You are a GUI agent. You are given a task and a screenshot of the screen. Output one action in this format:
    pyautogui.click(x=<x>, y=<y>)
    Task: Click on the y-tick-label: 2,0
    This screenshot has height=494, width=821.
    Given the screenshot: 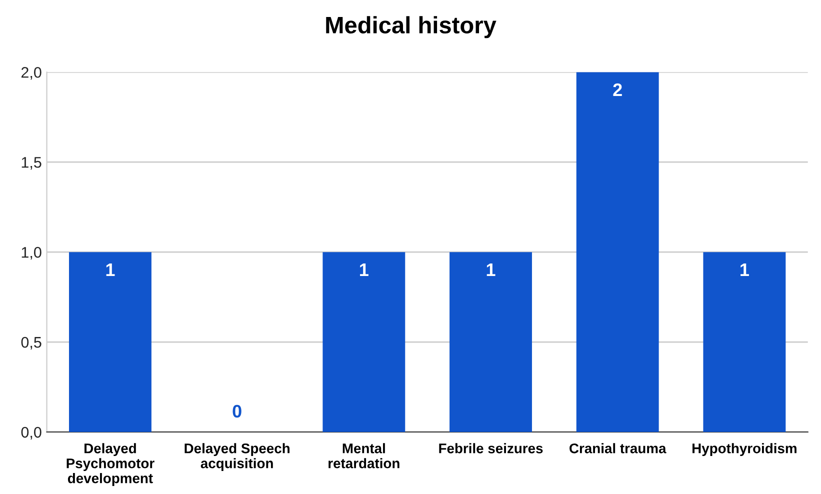 What is the action you would take?
    pyautogui.click(x=31, y=73)
    